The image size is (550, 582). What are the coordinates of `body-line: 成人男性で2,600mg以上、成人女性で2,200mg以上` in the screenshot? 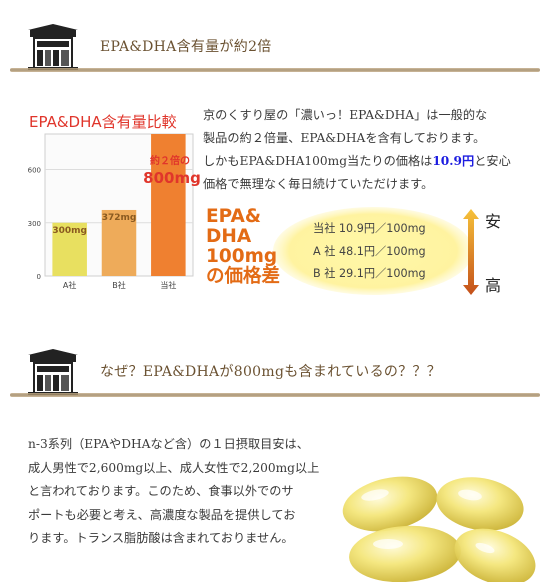 It's located at (174, 467).